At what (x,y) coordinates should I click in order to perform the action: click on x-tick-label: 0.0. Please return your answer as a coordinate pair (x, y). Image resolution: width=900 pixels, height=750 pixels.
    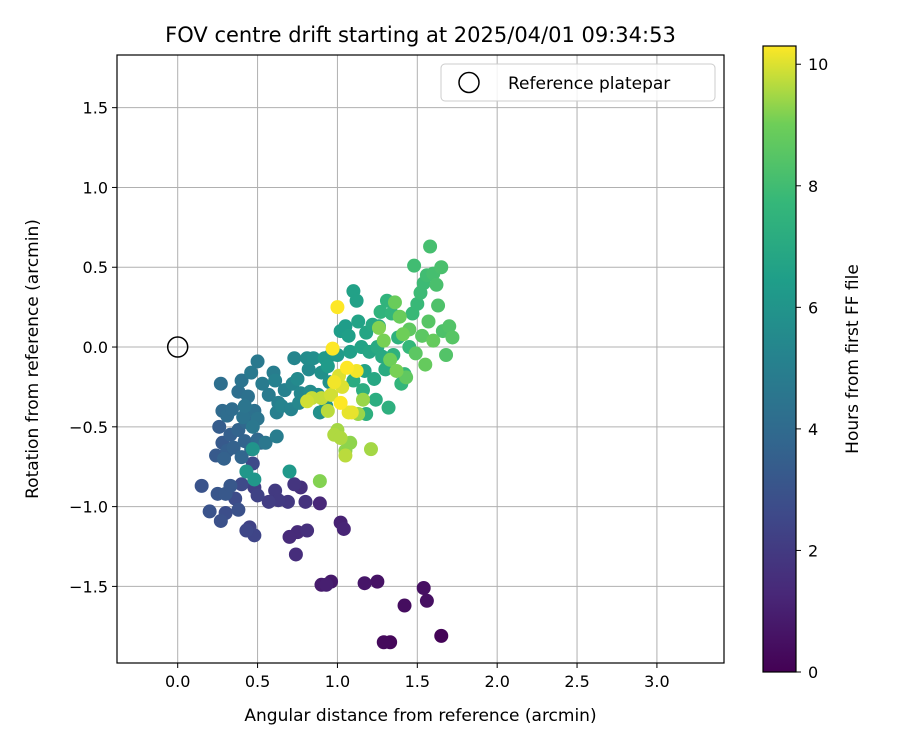
    Looking at the image, I should click on (177, 681).